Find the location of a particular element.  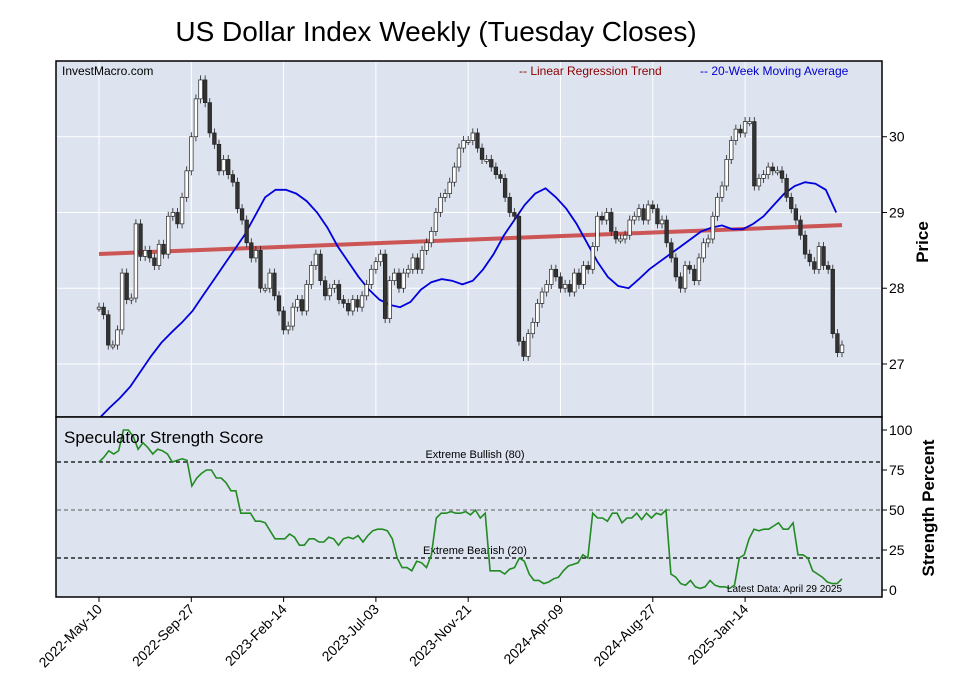

x-tick-label: 2024-Apr-09 is located at coordinates (533, 634).